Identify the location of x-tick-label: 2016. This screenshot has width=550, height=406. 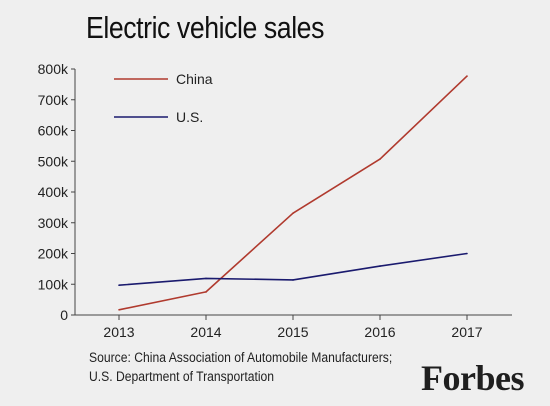
(379, 332).